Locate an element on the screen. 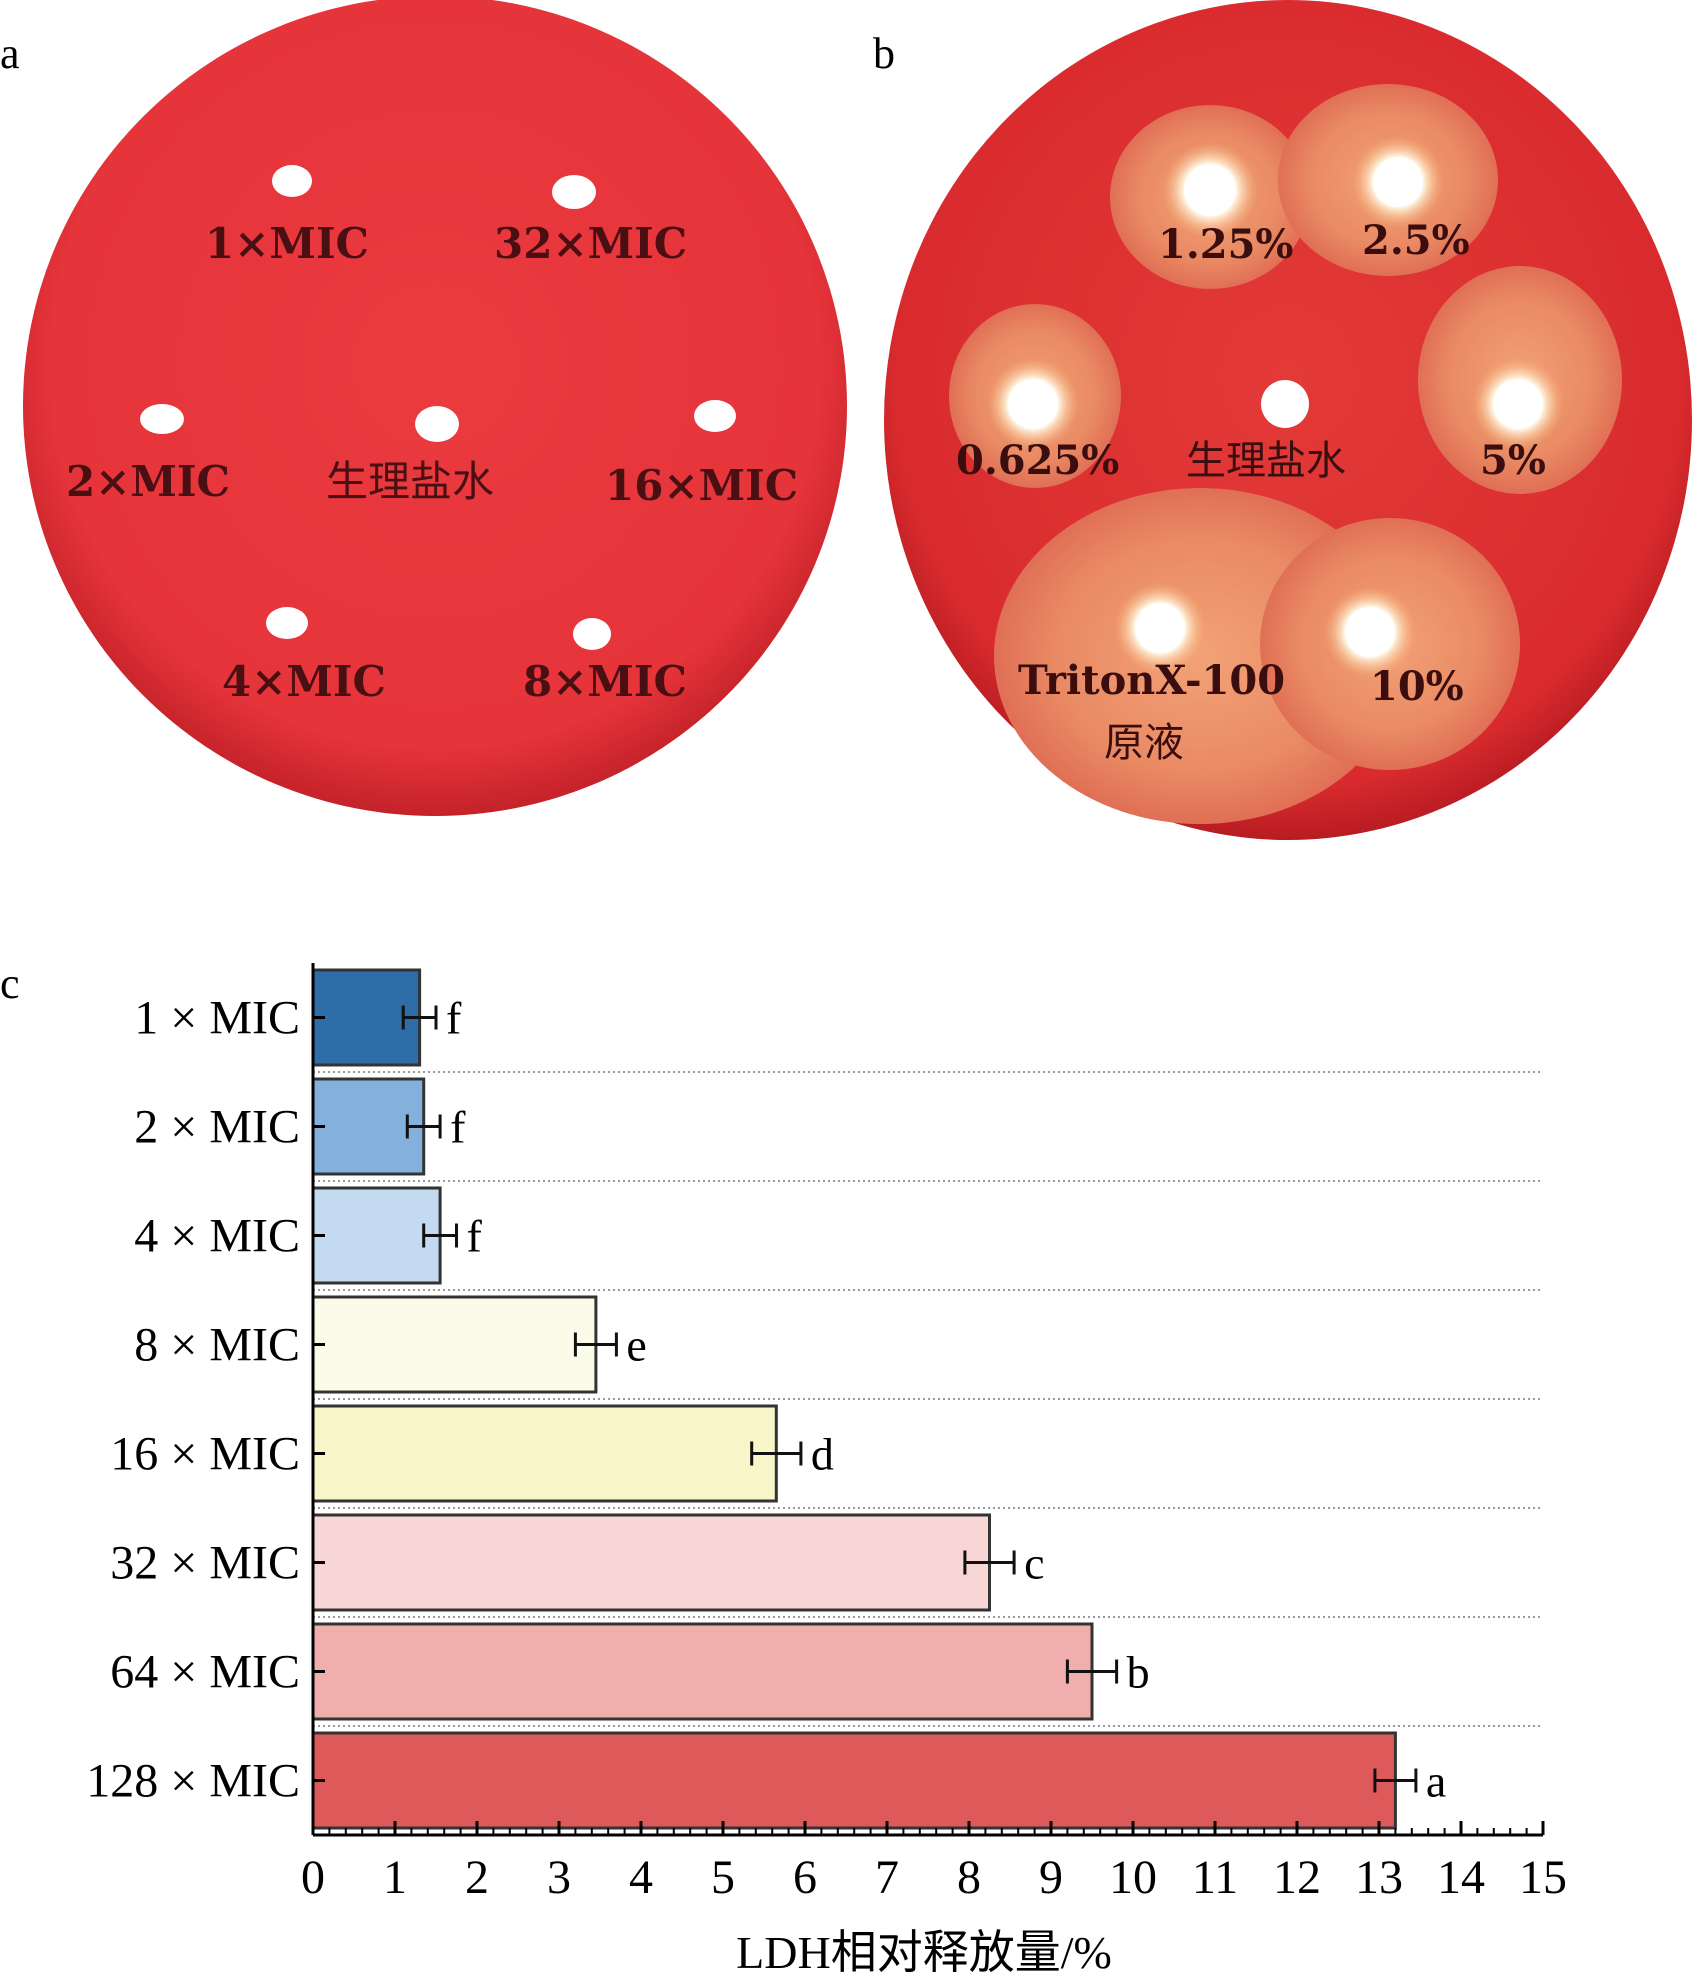 The height and width of the screenshot is (1982, 1693). well-b-triton is located at coordinates (1160, 628).